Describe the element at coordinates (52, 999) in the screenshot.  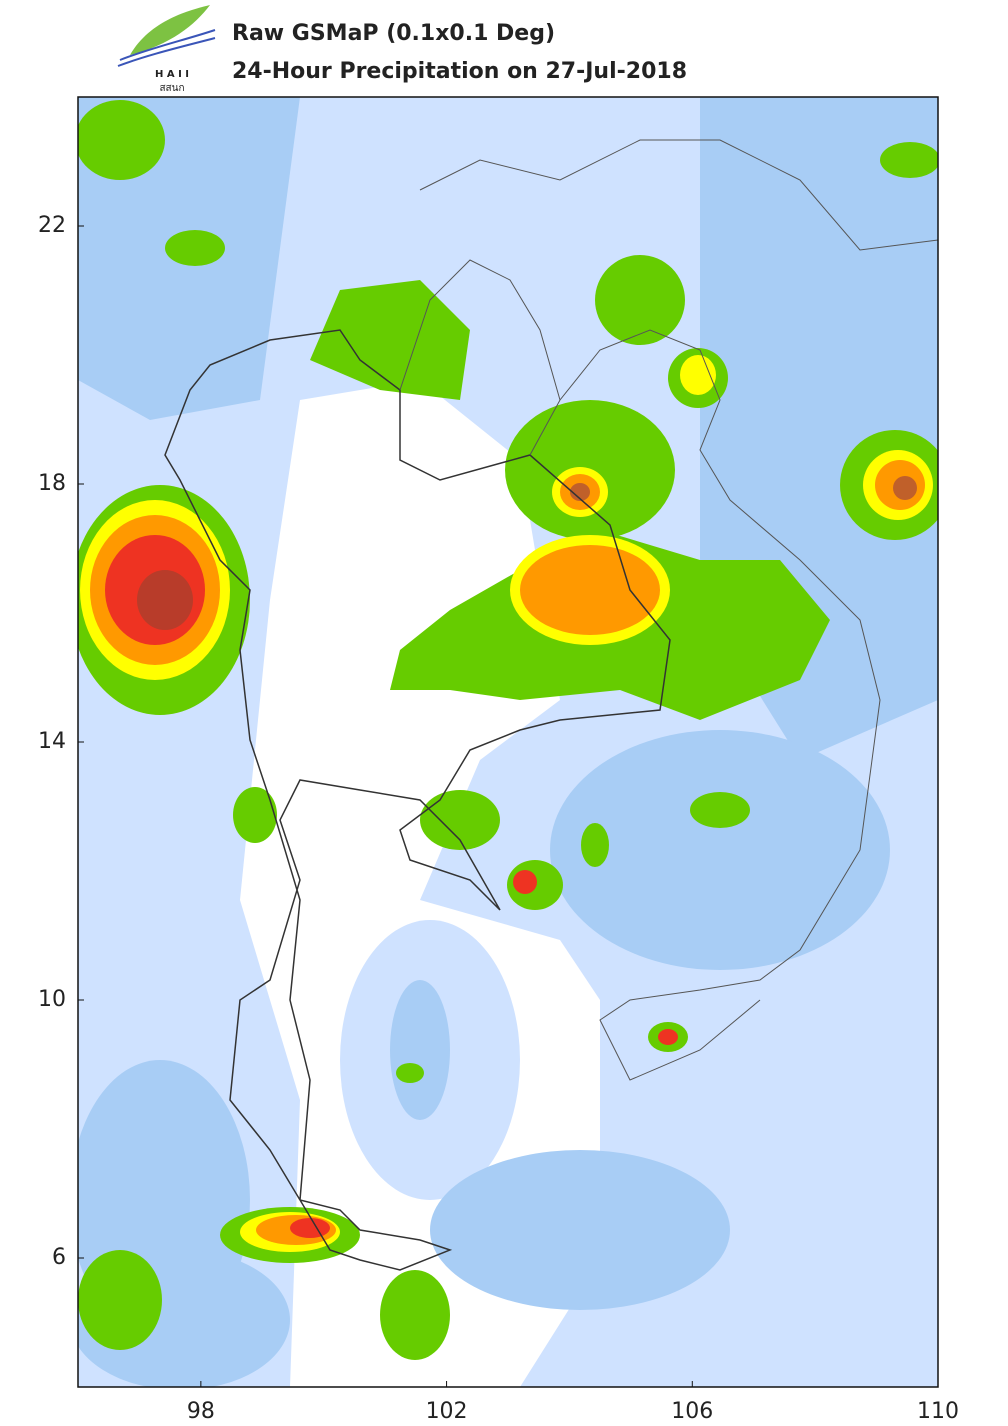
I see `y-tick-label: 10` at that location.